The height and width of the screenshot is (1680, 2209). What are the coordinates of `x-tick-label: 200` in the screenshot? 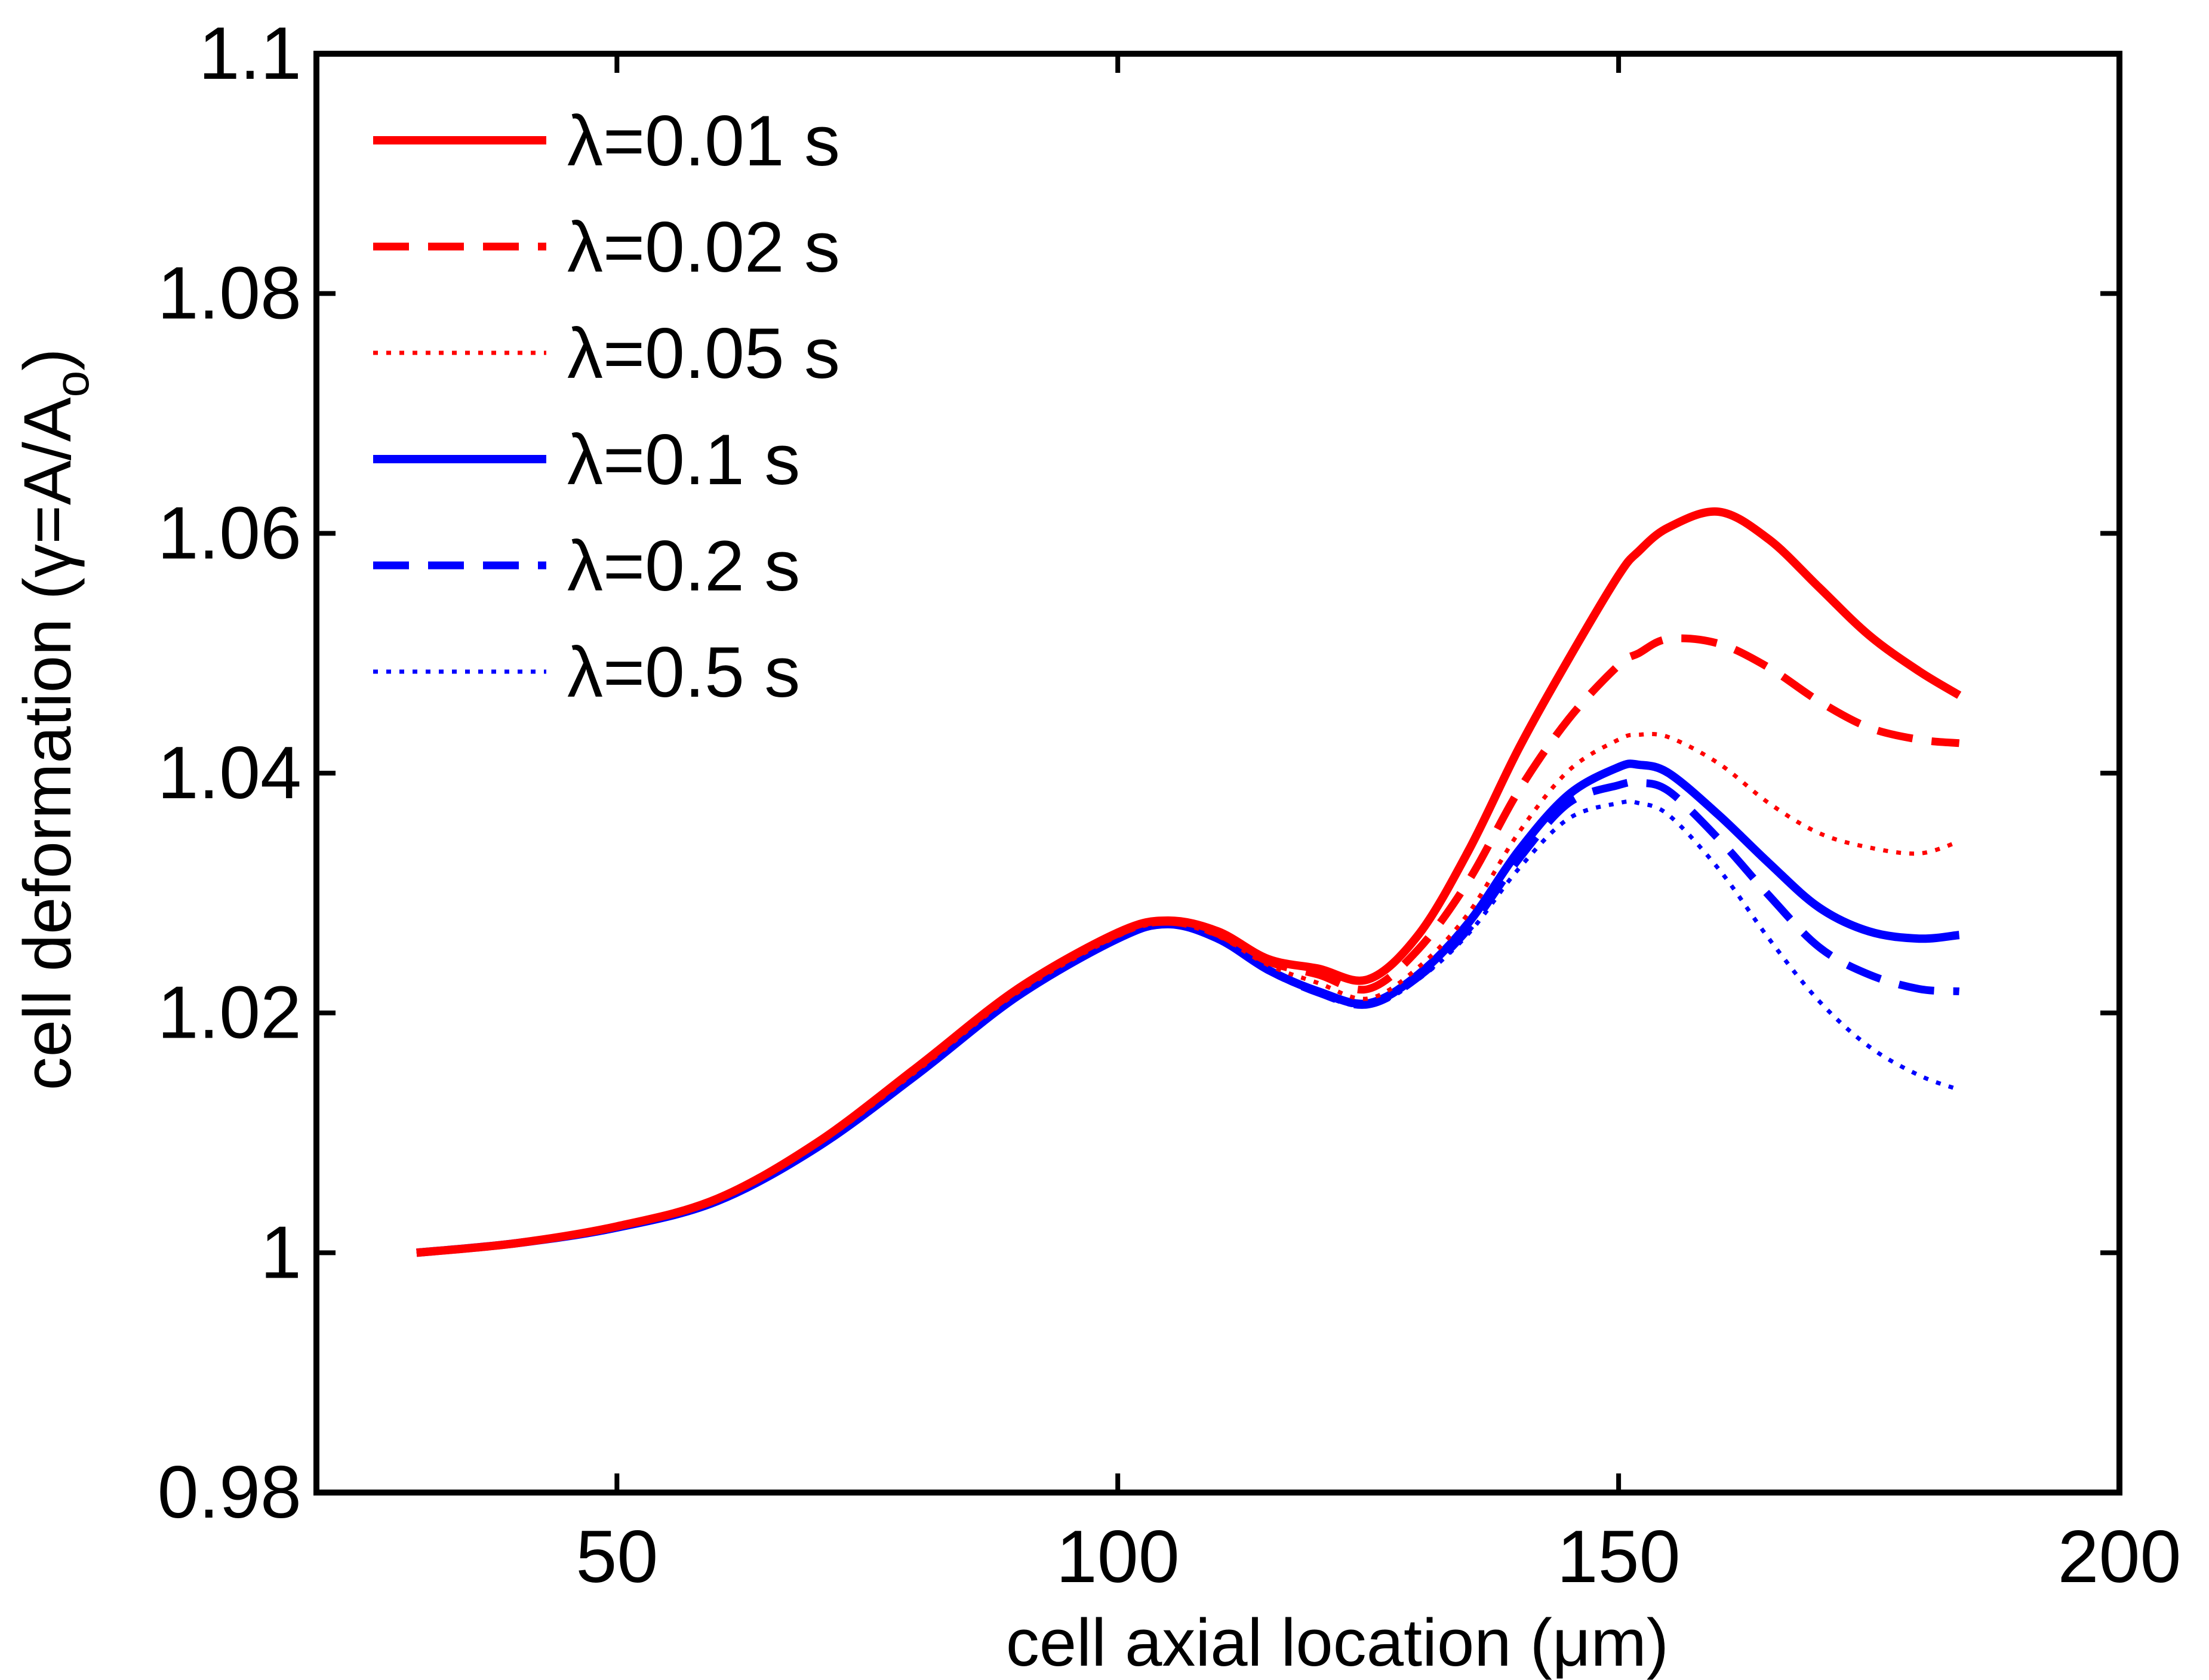 It's located at (2120, 1557).